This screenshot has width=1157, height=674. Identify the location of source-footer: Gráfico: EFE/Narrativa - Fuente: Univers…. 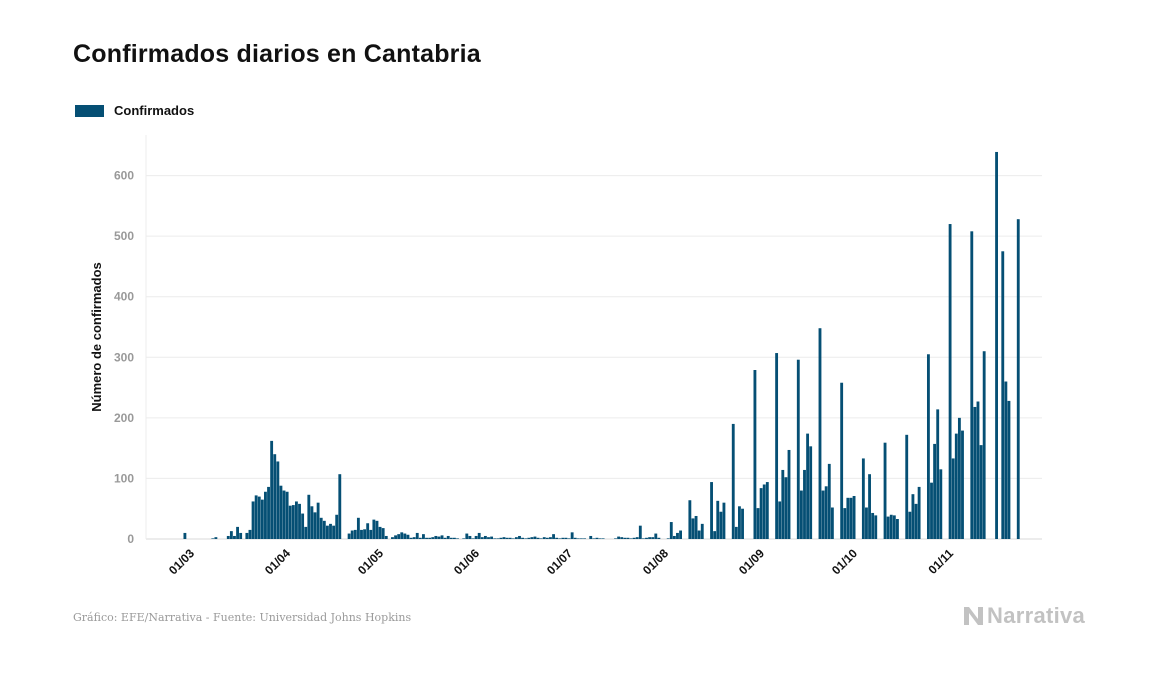
(242, 617).